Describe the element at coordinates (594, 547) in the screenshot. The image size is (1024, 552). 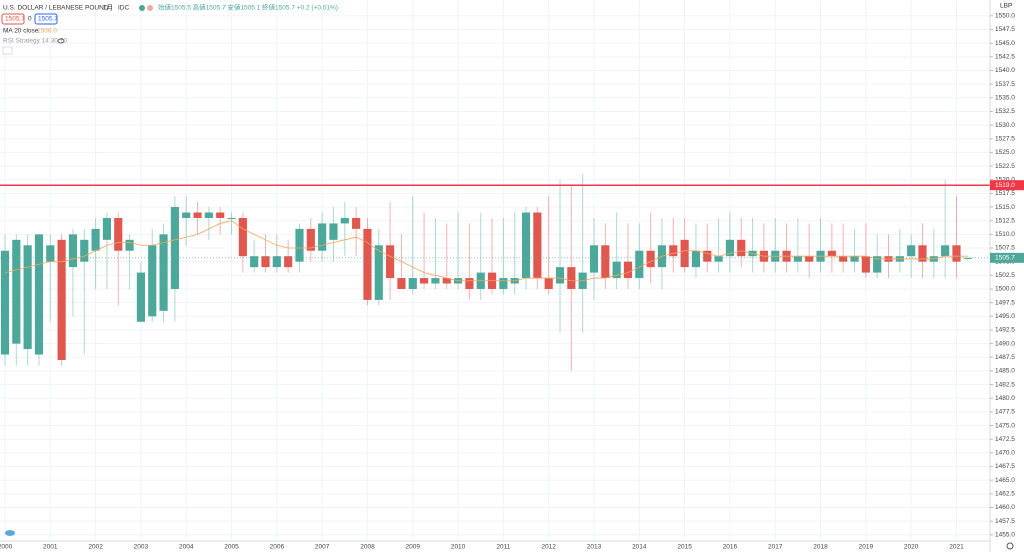
I see `x-tick-label: 2013` at that location.